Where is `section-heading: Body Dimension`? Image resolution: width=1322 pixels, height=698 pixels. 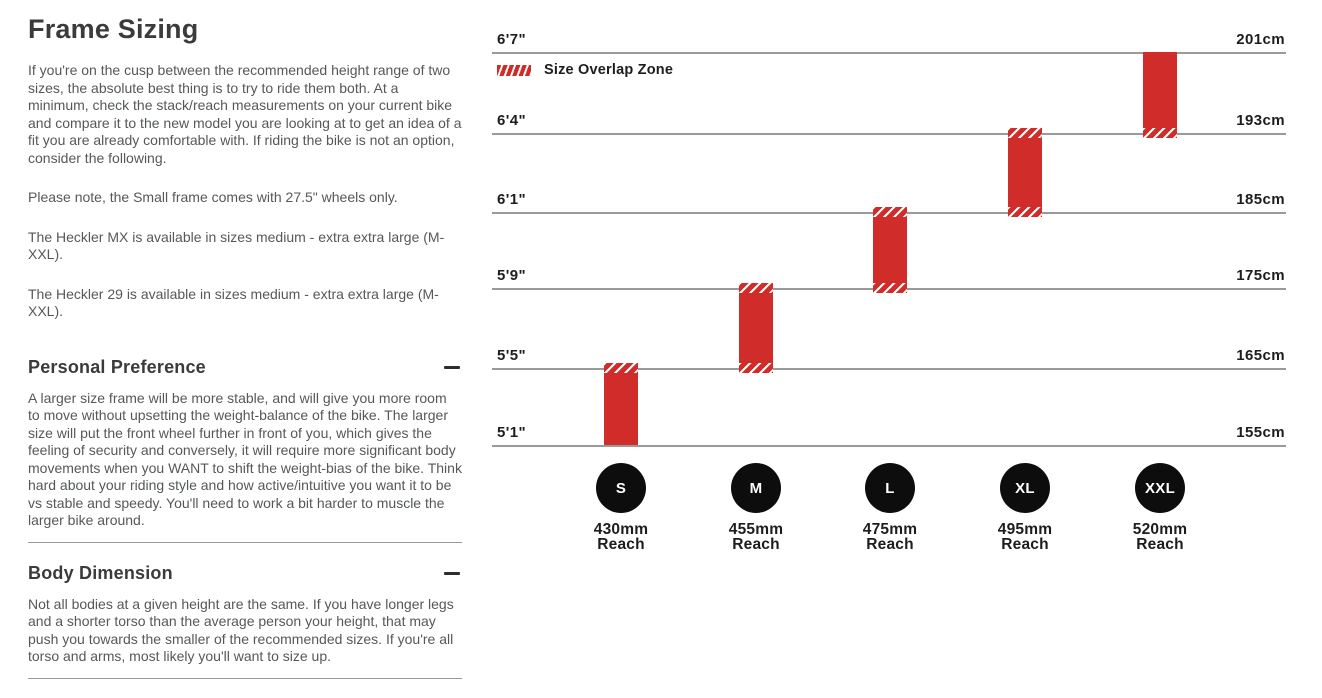
section-heading: Body Dimension is located at coordinates (100, 572).